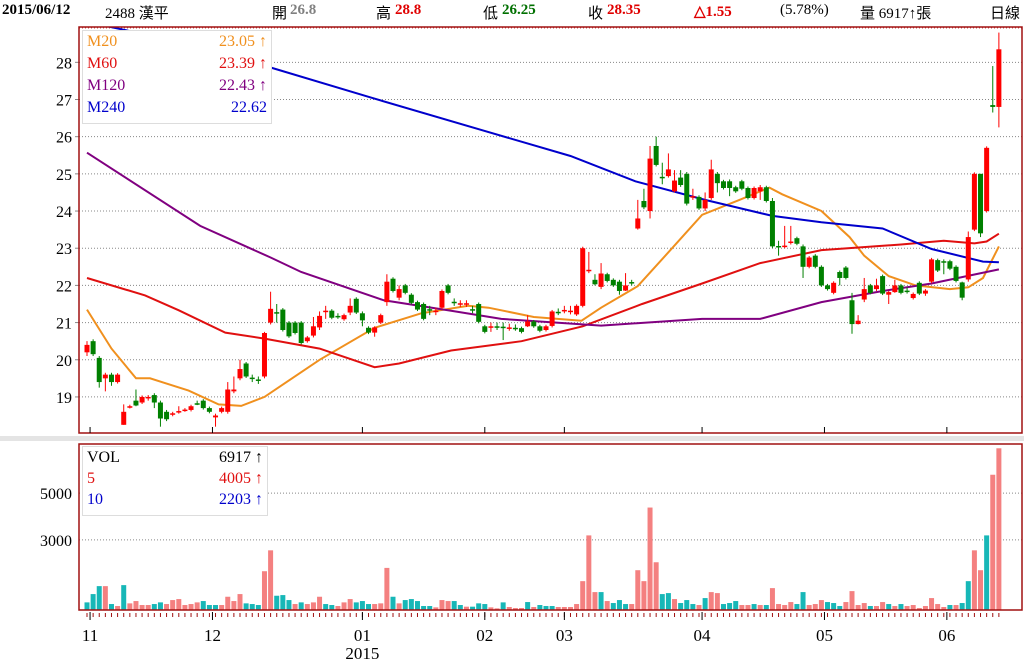  What do you see at coordinates (64, 175) in the screenshot?
I see `price-tick-label: 25` at bounding box center [64, 175].